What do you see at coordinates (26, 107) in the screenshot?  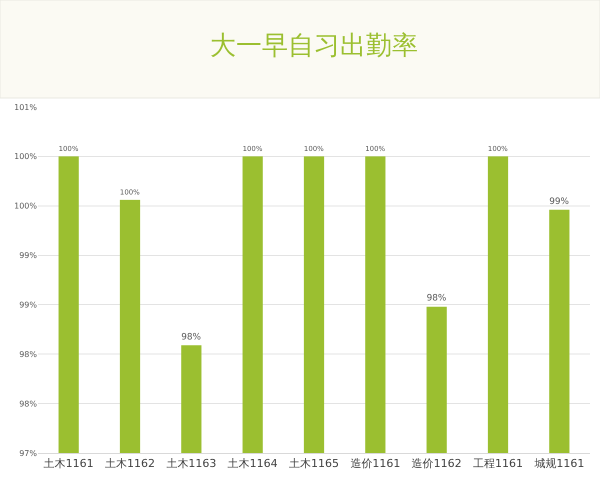 I see `y-tick-label: 101%` at bounding box center [26, 107].